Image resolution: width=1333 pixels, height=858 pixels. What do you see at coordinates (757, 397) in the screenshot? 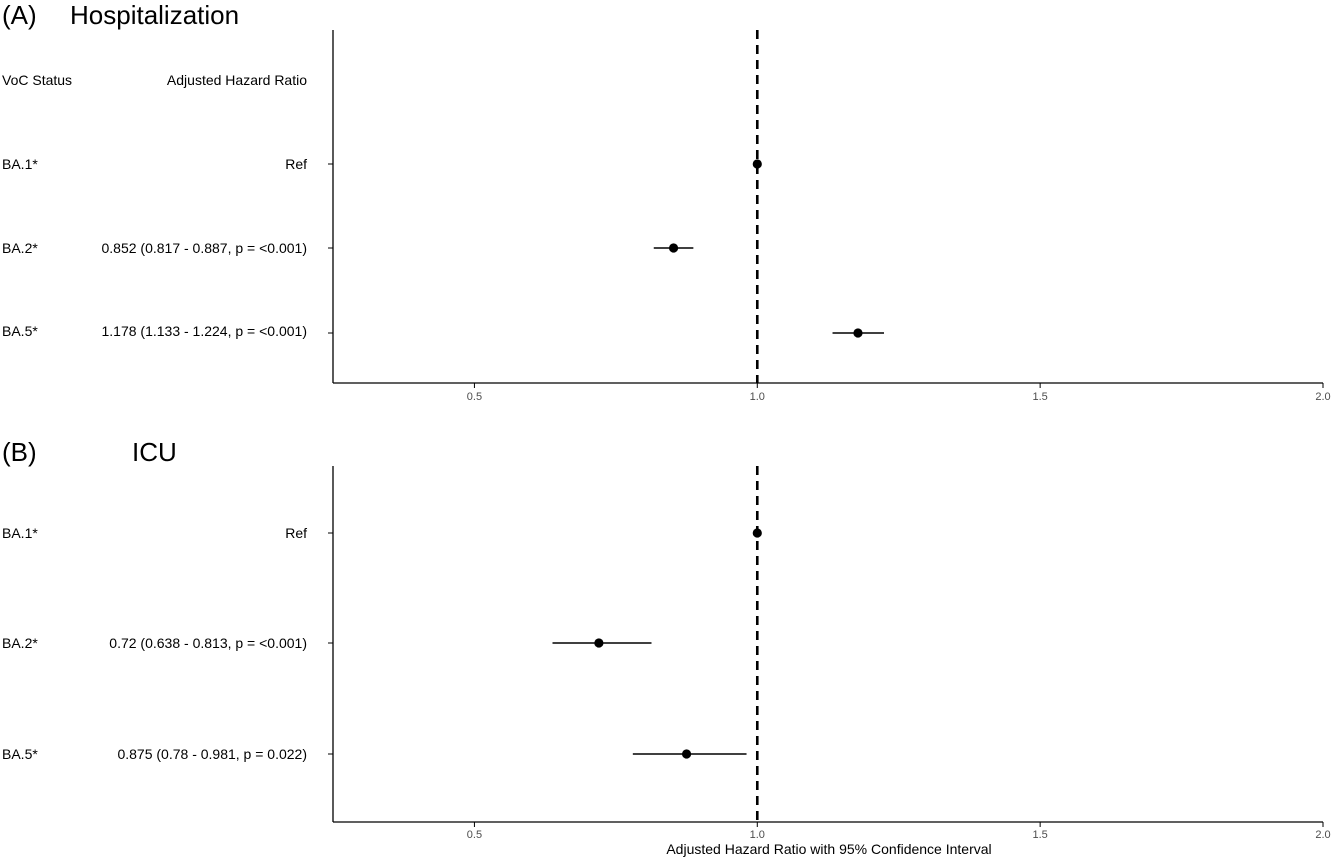
I see `panel-a-x-tick-label-1: 1.0` at bounding box center [757, 397].